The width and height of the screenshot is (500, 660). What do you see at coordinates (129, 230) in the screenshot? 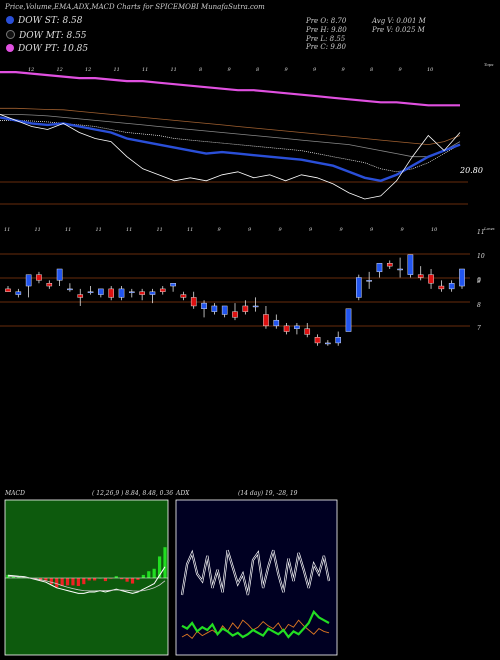
I see `price-top-tick-4: 11` at bounding box center [129, 230].